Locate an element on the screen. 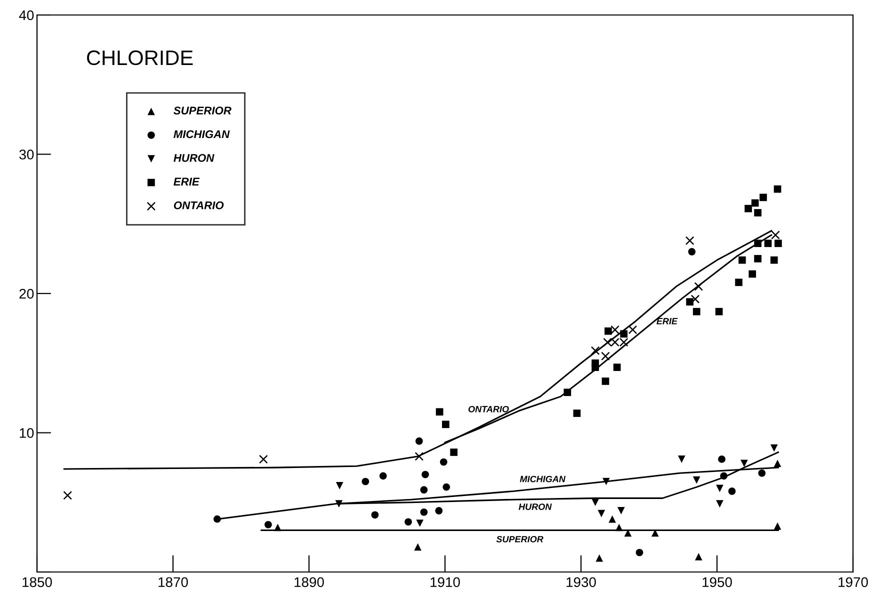  legend-label: HURON is located at coordinates (194, 158).